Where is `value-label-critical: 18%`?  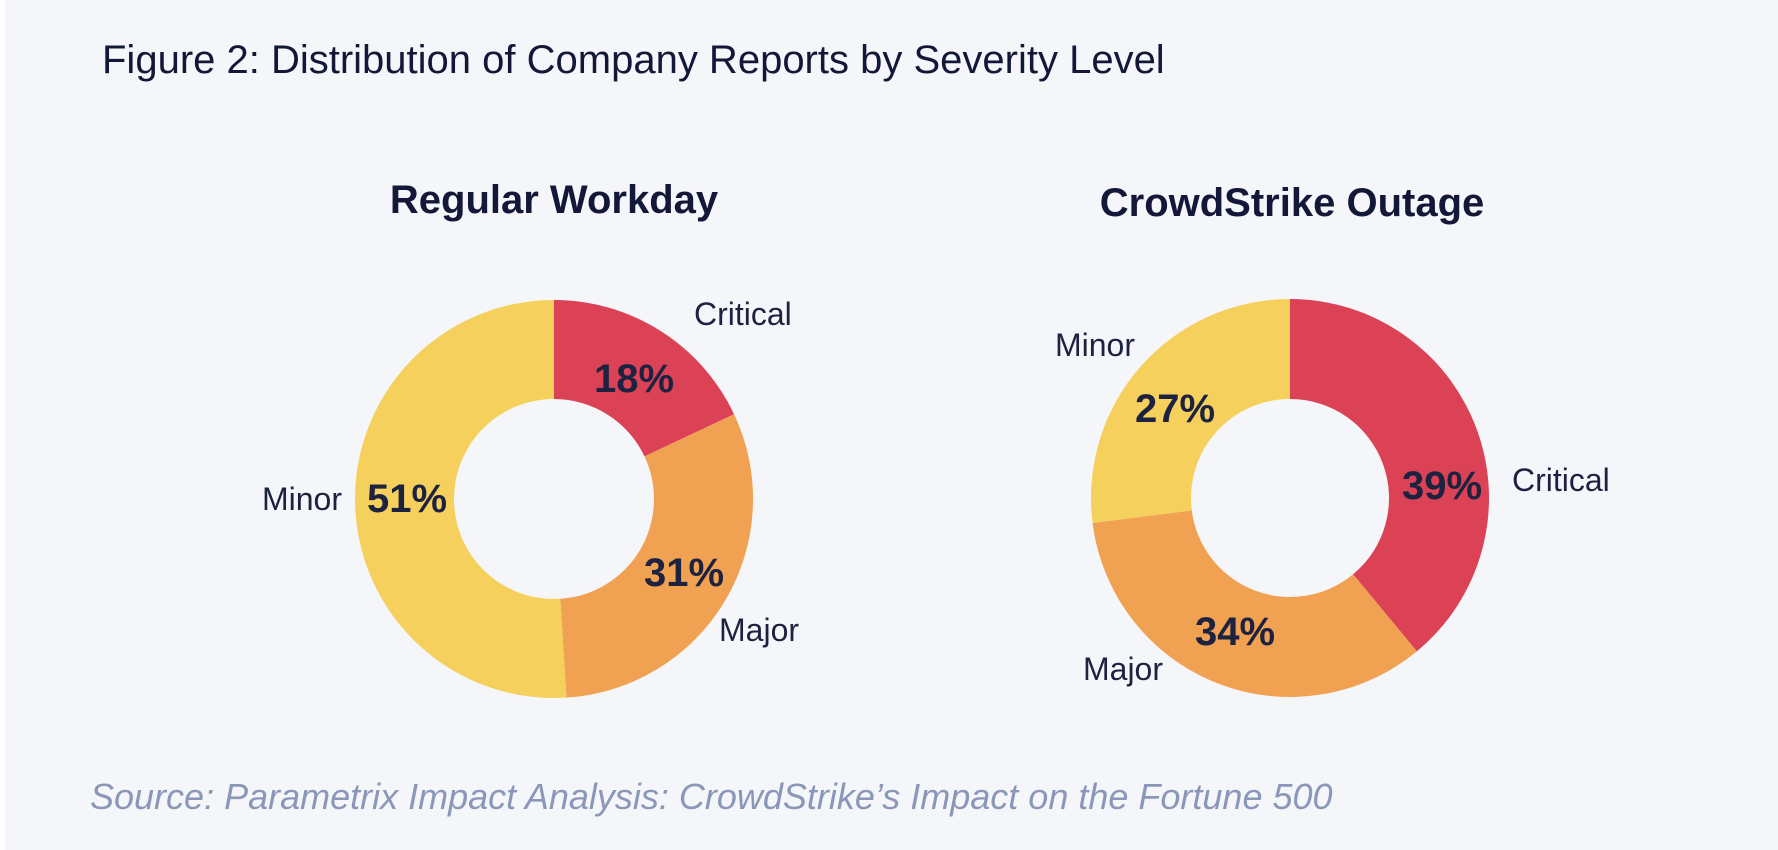
value-label-critical: 18% is located at coordinates (634, 379).